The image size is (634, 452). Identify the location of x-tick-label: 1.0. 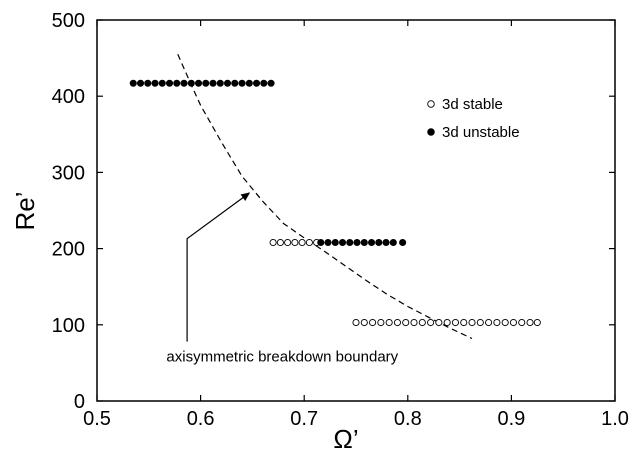
(615, 419).